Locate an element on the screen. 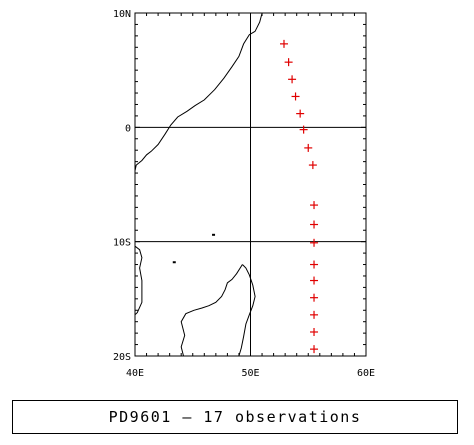  coastline-tanzania is located at coordinates (138, 280).